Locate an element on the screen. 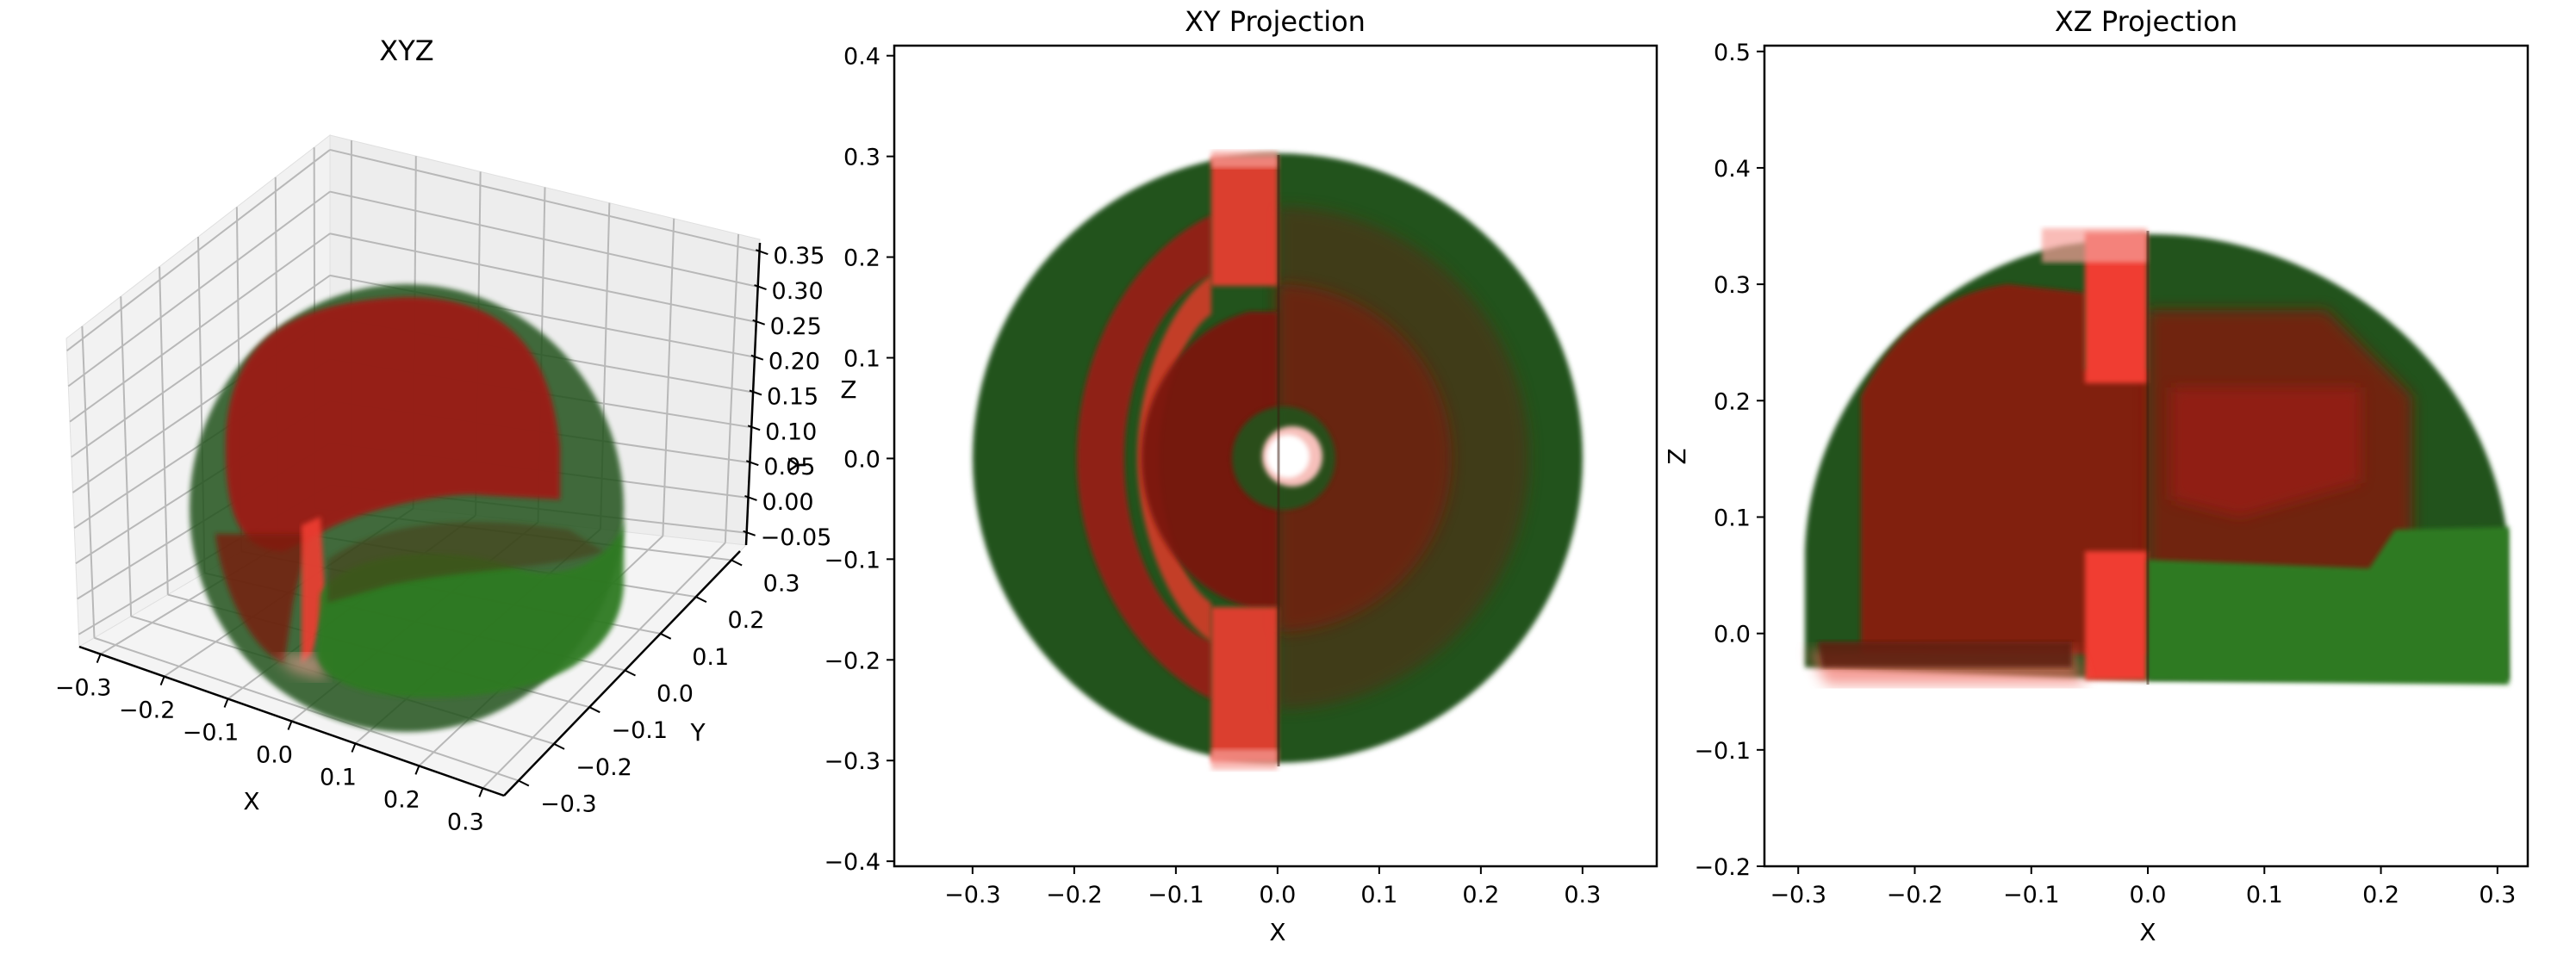 The height and width of the screenshot is (961, 2576). xyz-z-axis is located at coordinates (753, 394).